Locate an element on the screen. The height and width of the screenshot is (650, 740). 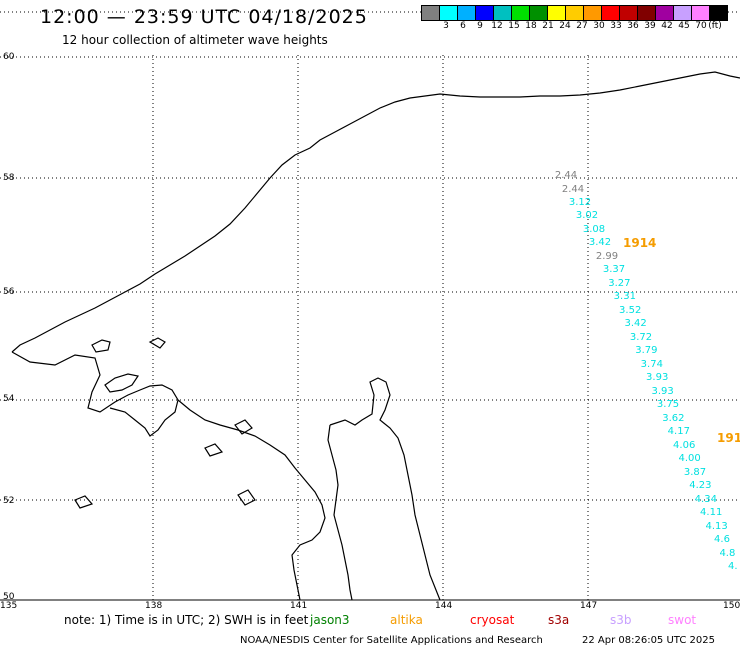
wave-height-label: 4. is located at coordinates (733, 566).